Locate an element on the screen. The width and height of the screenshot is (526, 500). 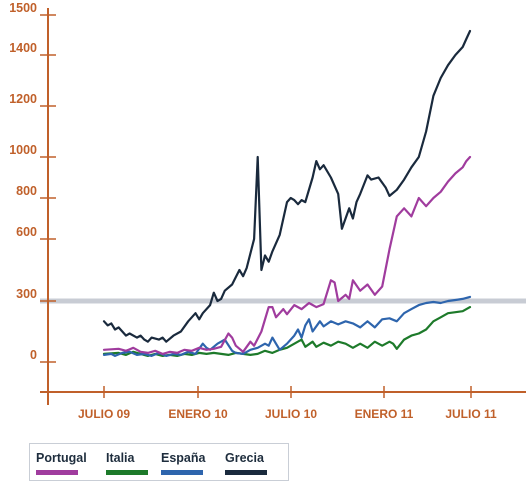
y-tick-label: 1400 is located at coordinates (23, 48).